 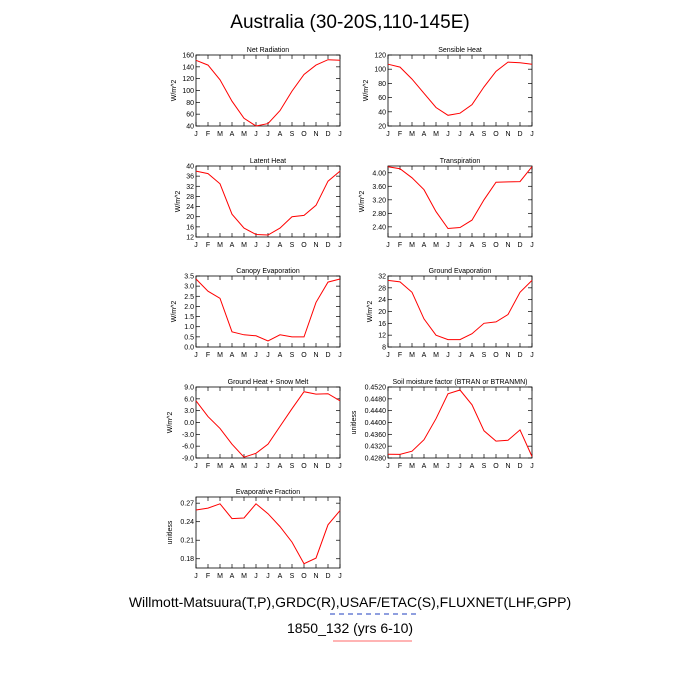 What do you see at coordinates (460, 271) in the screenshot?
I see `panel-title: Ground Evaporation` at bounding box center [460, 271].